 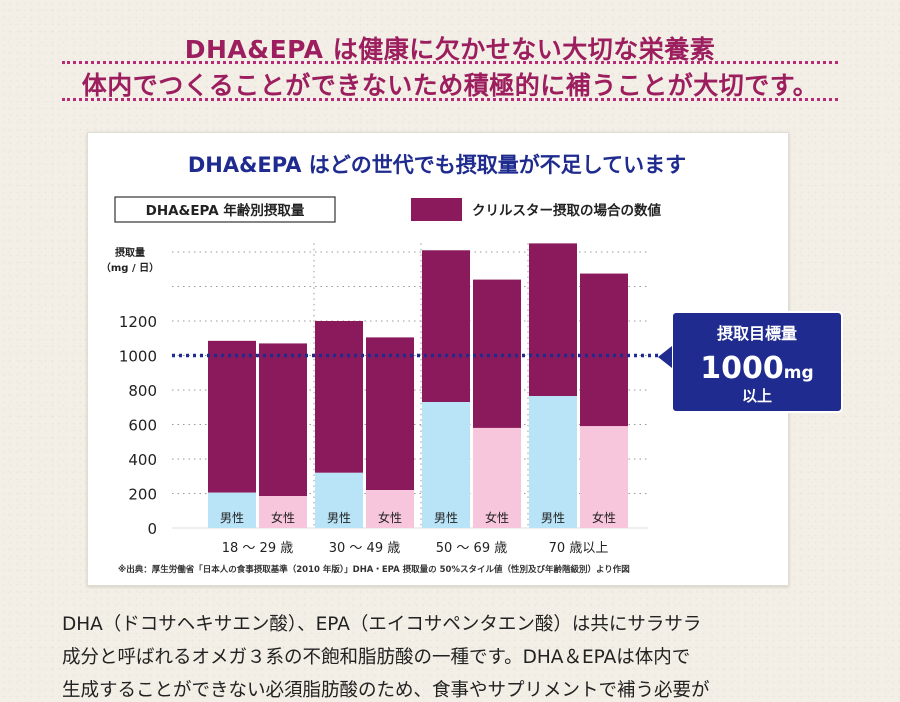 What do you see at coordinates (130, 252) in the screenshot?
I see `y-axis-label-line-1: 摂取量` at bounding box center [130, 252].